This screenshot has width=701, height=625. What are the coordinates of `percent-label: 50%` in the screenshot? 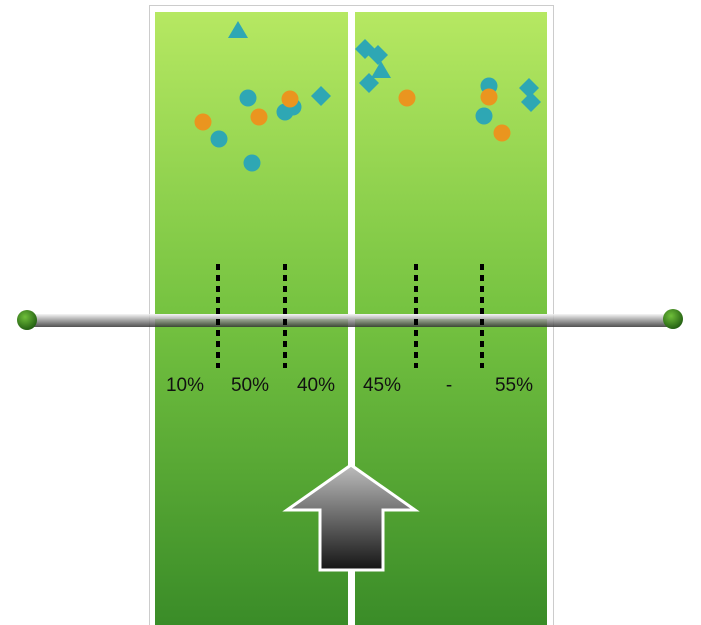 It's located at (250, 385).